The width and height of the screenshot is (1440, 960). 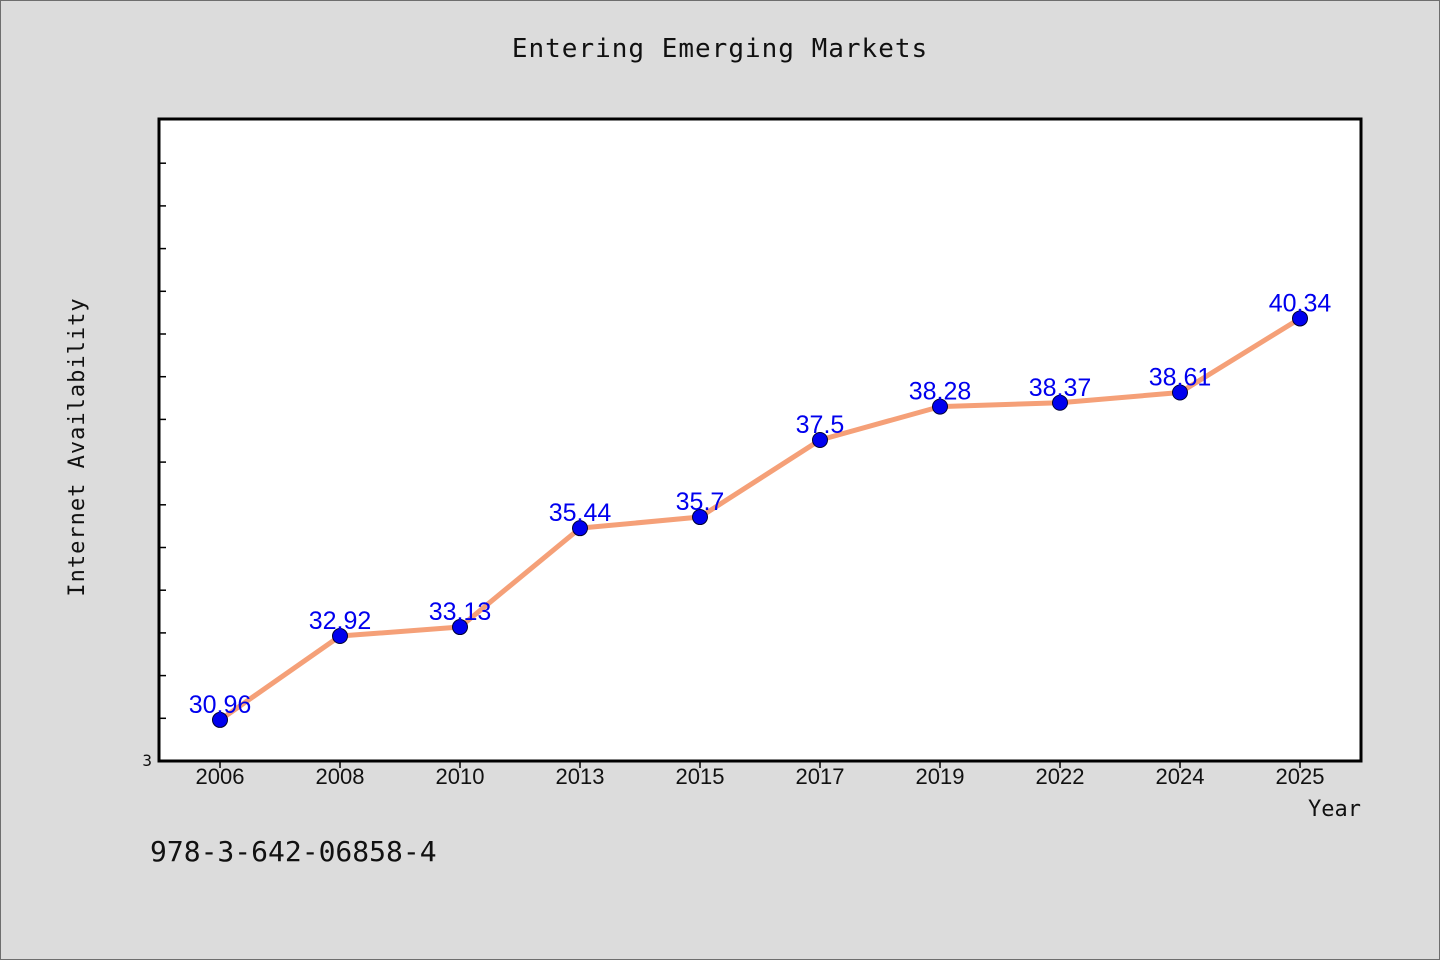 I want to click on footer-isbn-text: 978-3-642-06858-4, so click(x=293, y=851).